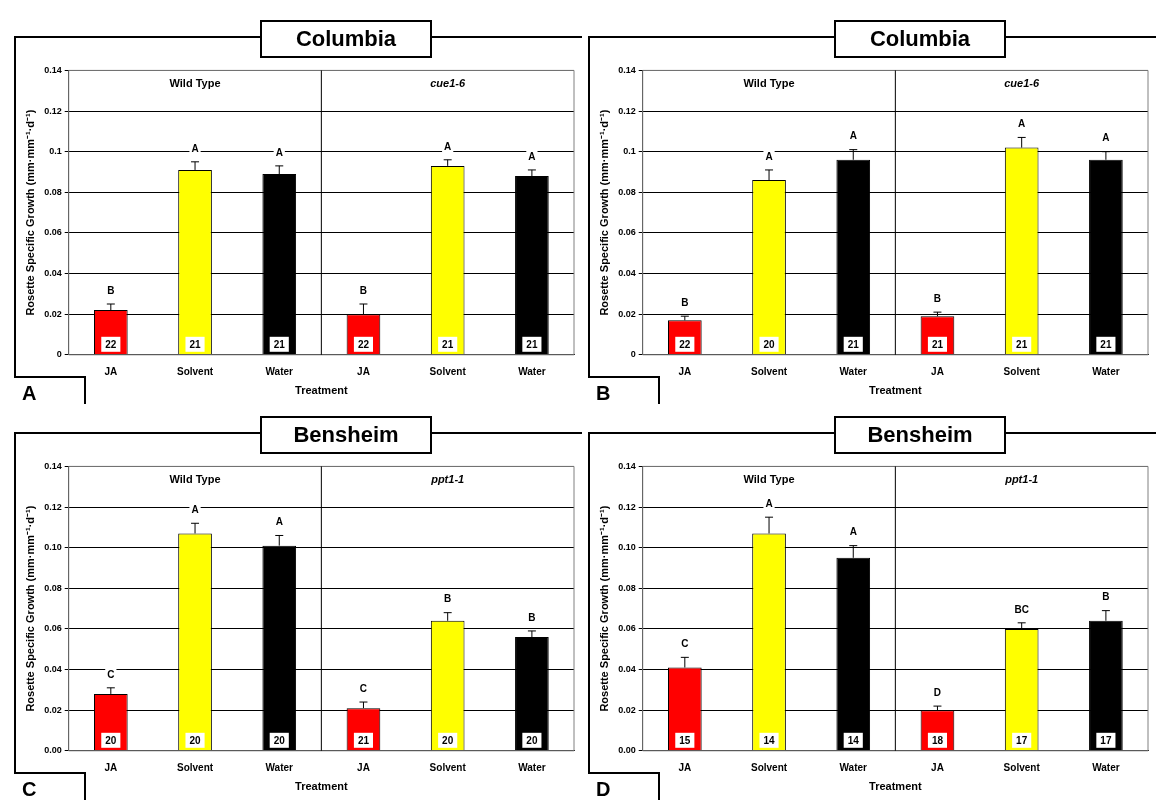  I want to click on text: D, so click(624, 786).